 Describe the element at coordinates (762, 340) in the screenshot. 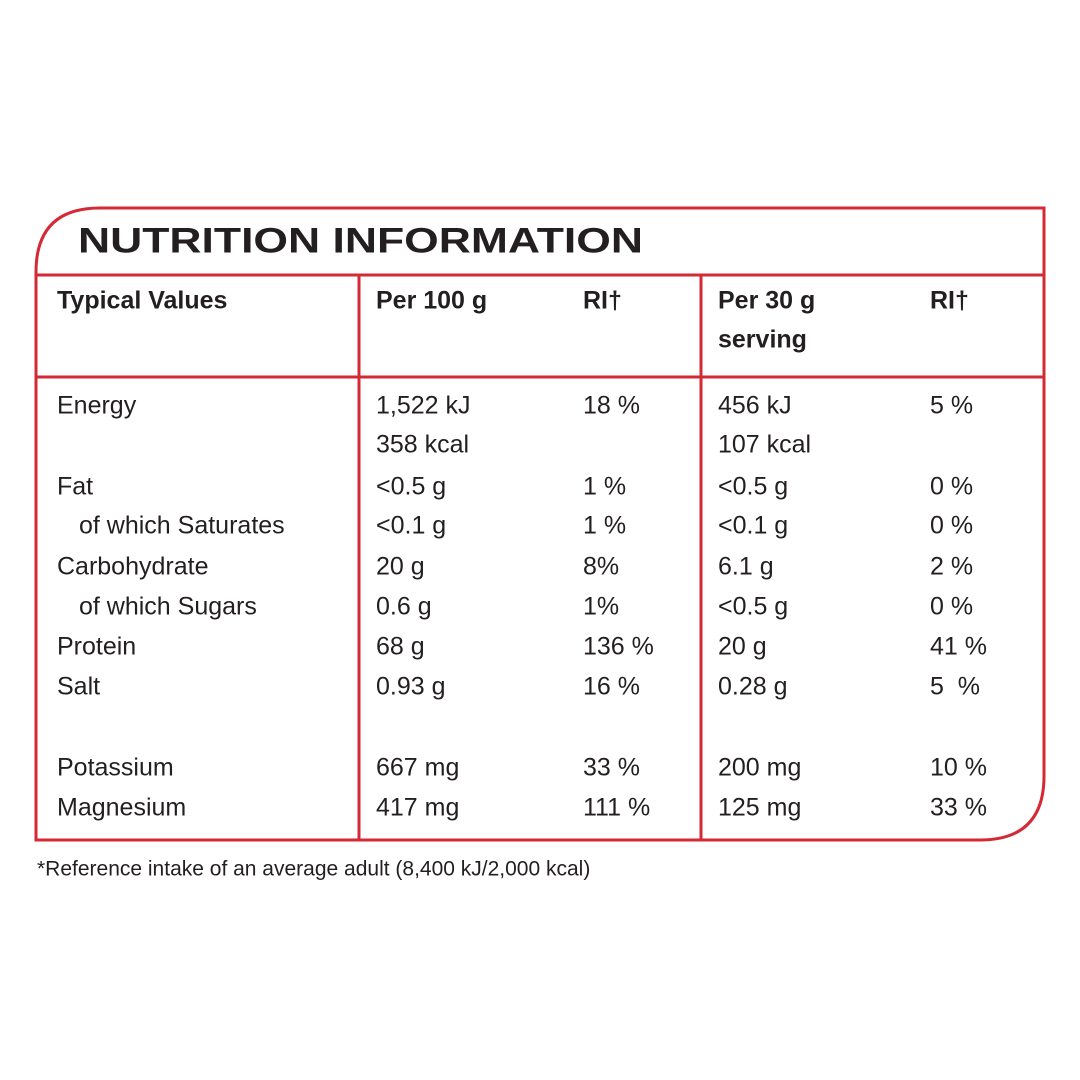

I see `header-cell: serving` at that location.